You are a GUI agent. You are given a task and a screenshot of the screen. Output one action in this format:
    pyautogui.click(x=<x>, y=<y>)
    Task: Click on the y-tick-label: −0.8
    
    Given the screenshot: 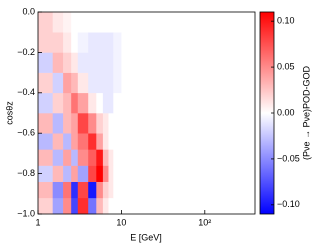 What is the action you would take?
    pyautogui.click(x=26, y=173)
    